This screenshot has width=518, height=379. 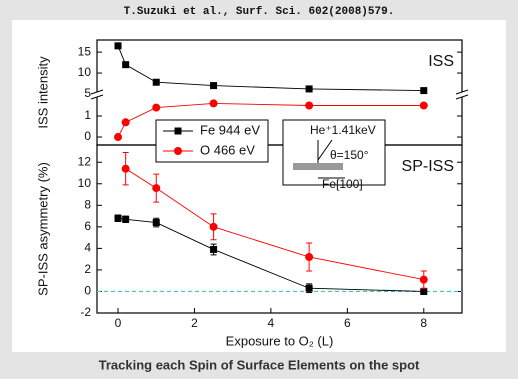 I want to click on inset-frame, so click(x=334, y=152).